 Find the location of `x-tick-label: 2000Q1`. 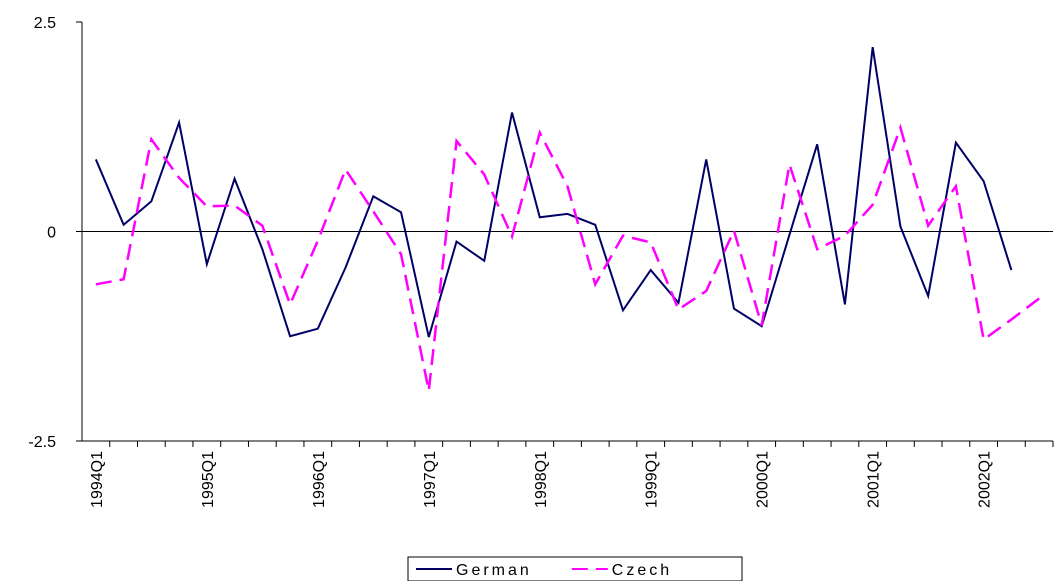

x-tick-label: 2000Q1 is located at coordinates (763, 479).